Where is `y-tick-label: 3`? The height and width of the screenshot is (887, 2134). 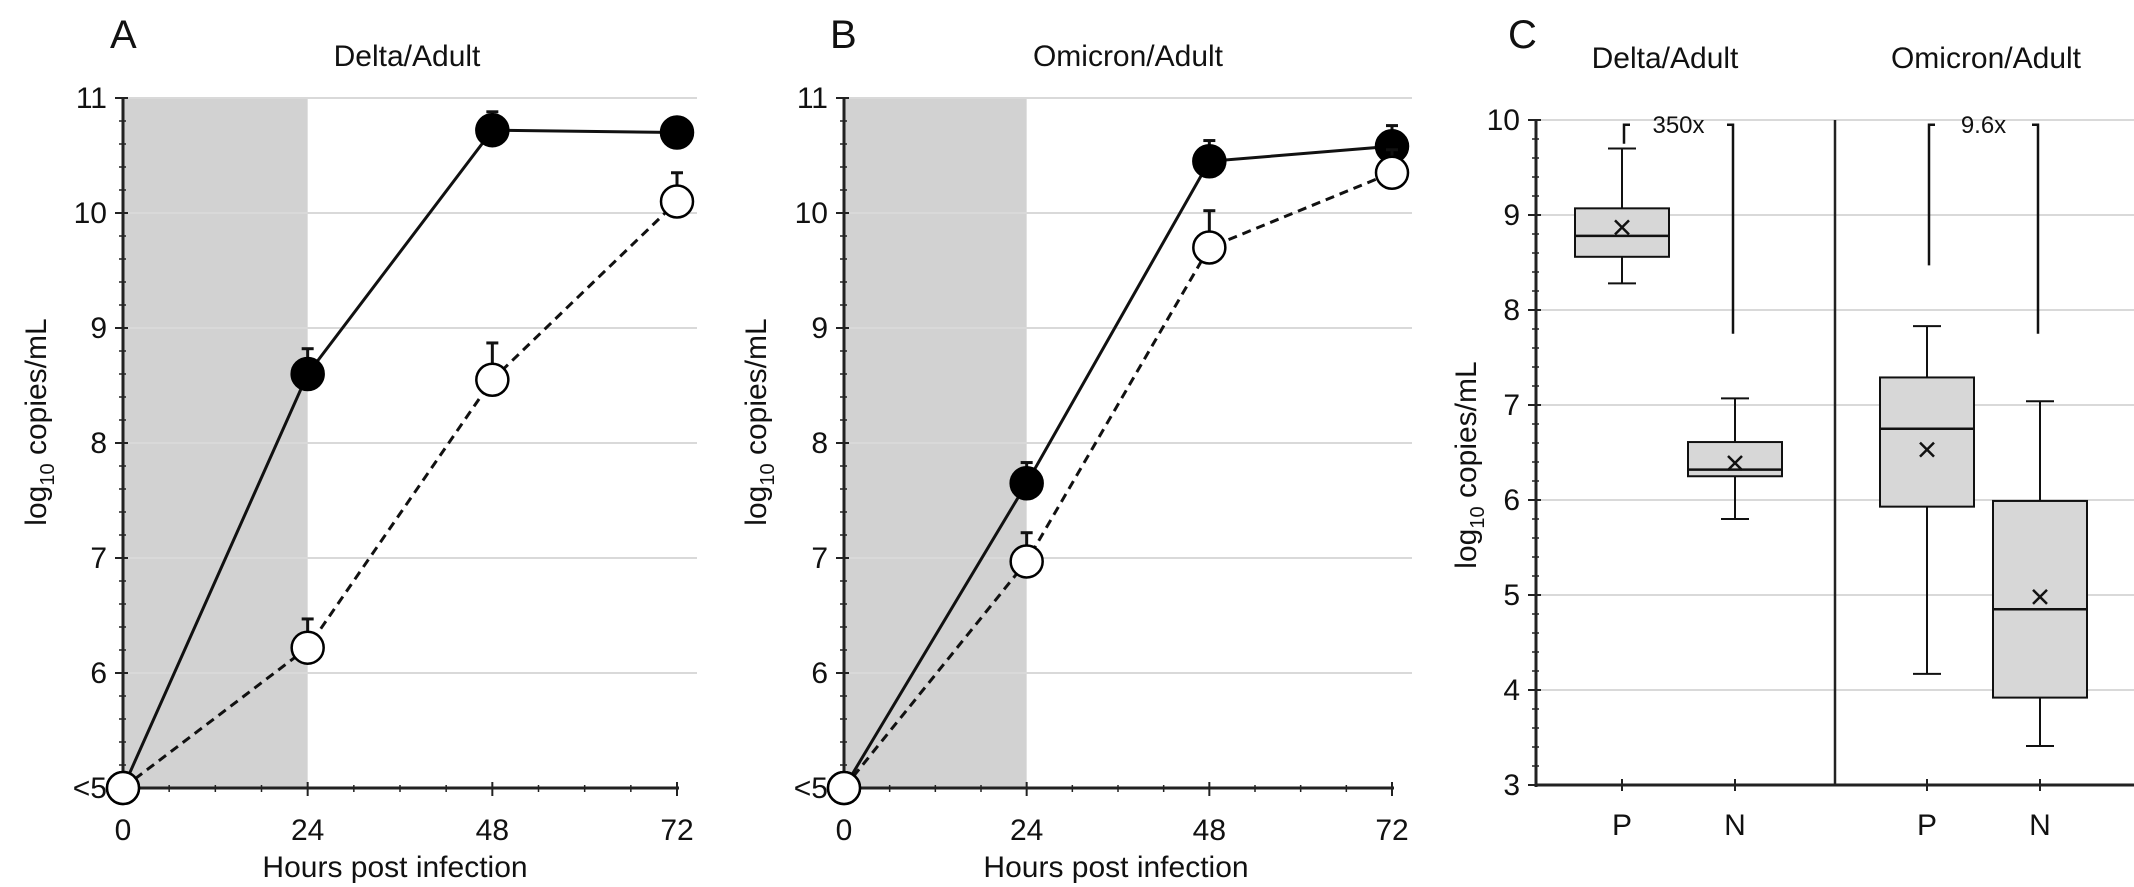
y-tick-label: 3 is located at coordinates (1511, 785).